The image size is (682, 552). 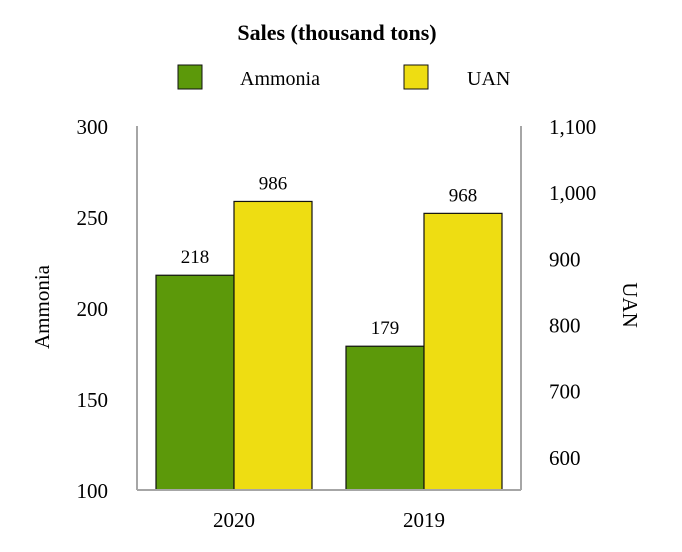 What do you see at coordinates (572, 193) in the screenshot?
I see `right-tick-label-1,000: 1,000` at bounding box center [572, 193].